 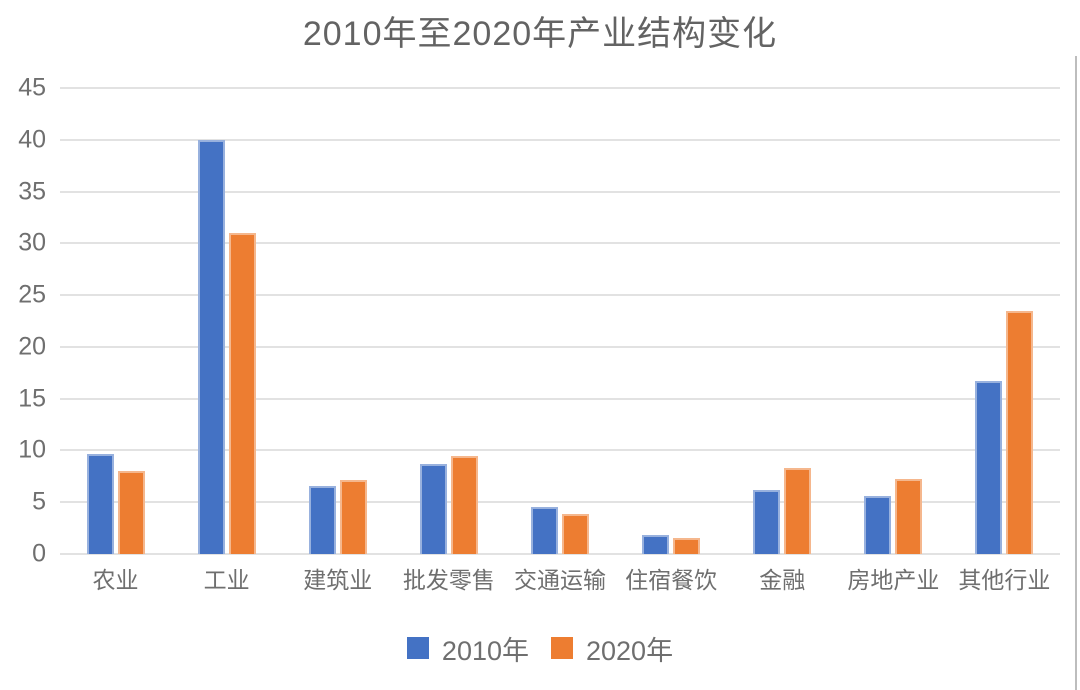 I want to click on y-tick-label: 45, so click(x=32, y=87).